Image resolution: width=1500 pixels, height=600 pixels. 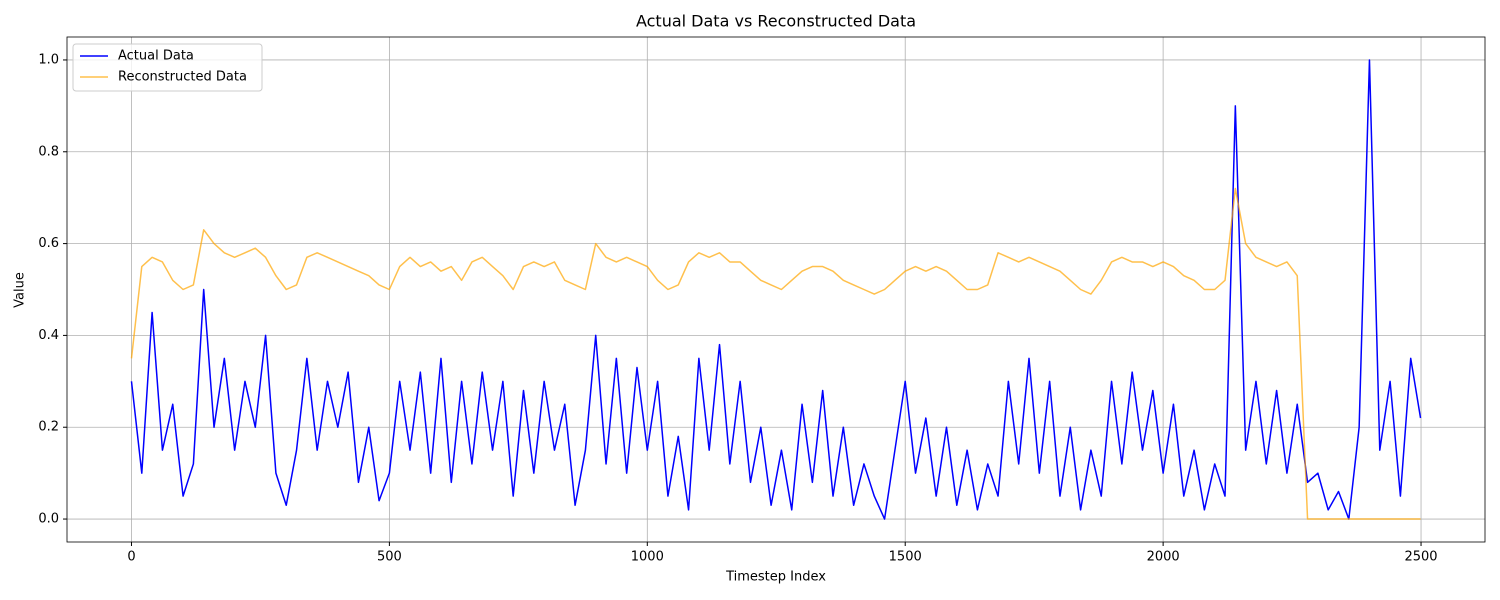 I want to click on y-axis-label: Value, so click(x=20, y=290).